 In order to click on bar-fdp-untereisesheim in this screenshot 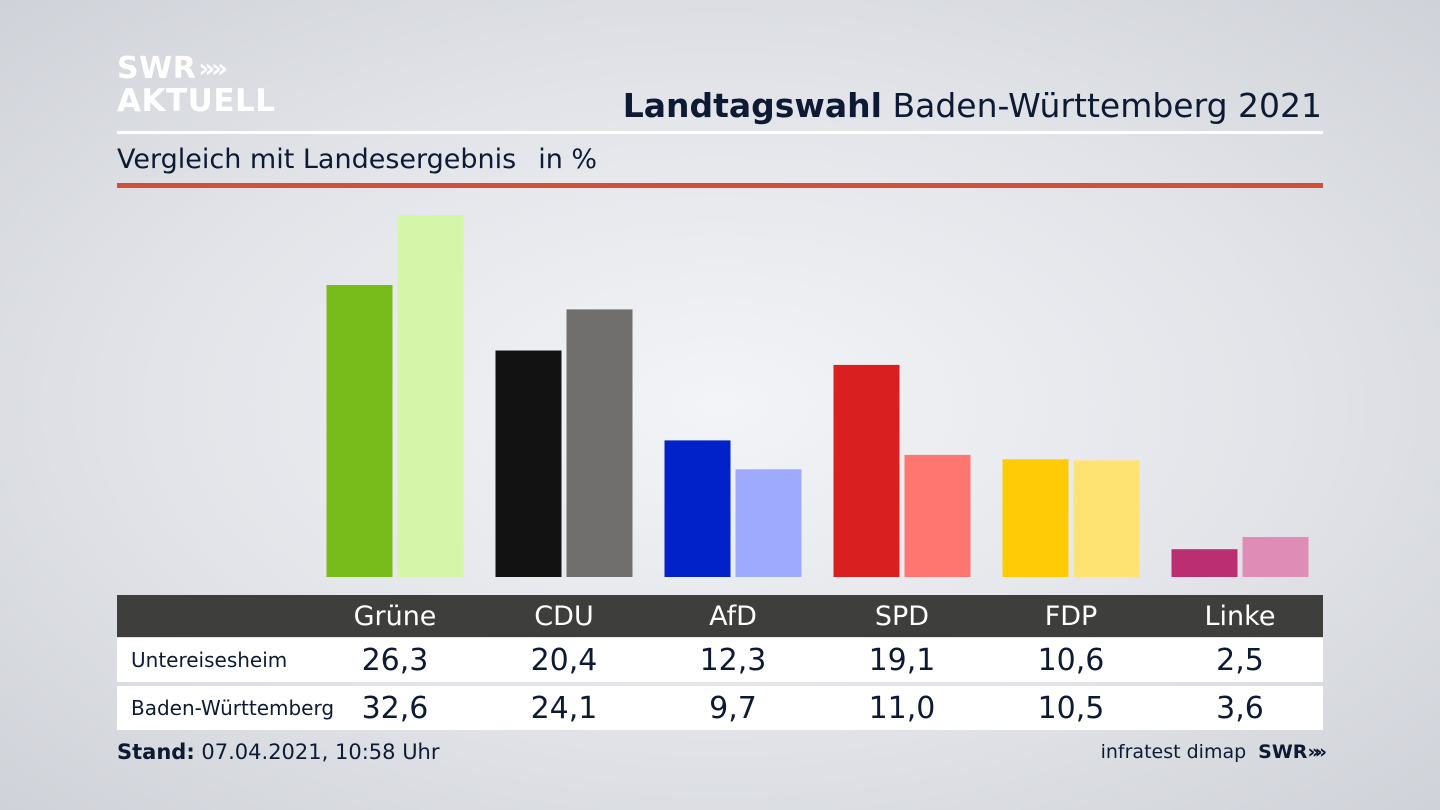, I will do `click(1035, 518)`.